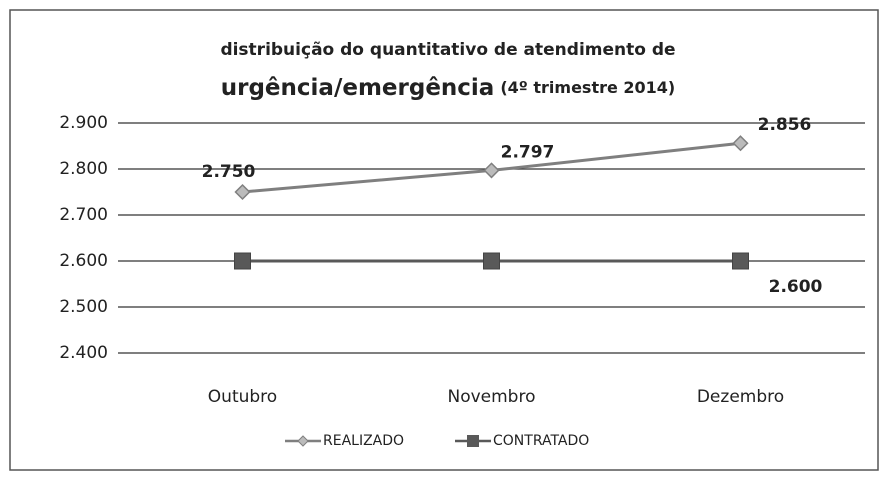 This screenshot has height=480, width=888. Describe the element at coordinates (83, 123) in the screenshot. I see `y-tick-label: 2.900` at that location.